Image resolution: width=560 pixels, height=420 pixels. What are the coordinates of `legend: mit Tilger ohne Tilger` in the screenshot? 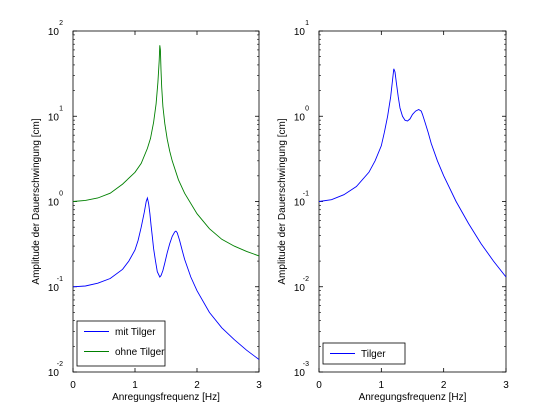 It's located at (121, 343).